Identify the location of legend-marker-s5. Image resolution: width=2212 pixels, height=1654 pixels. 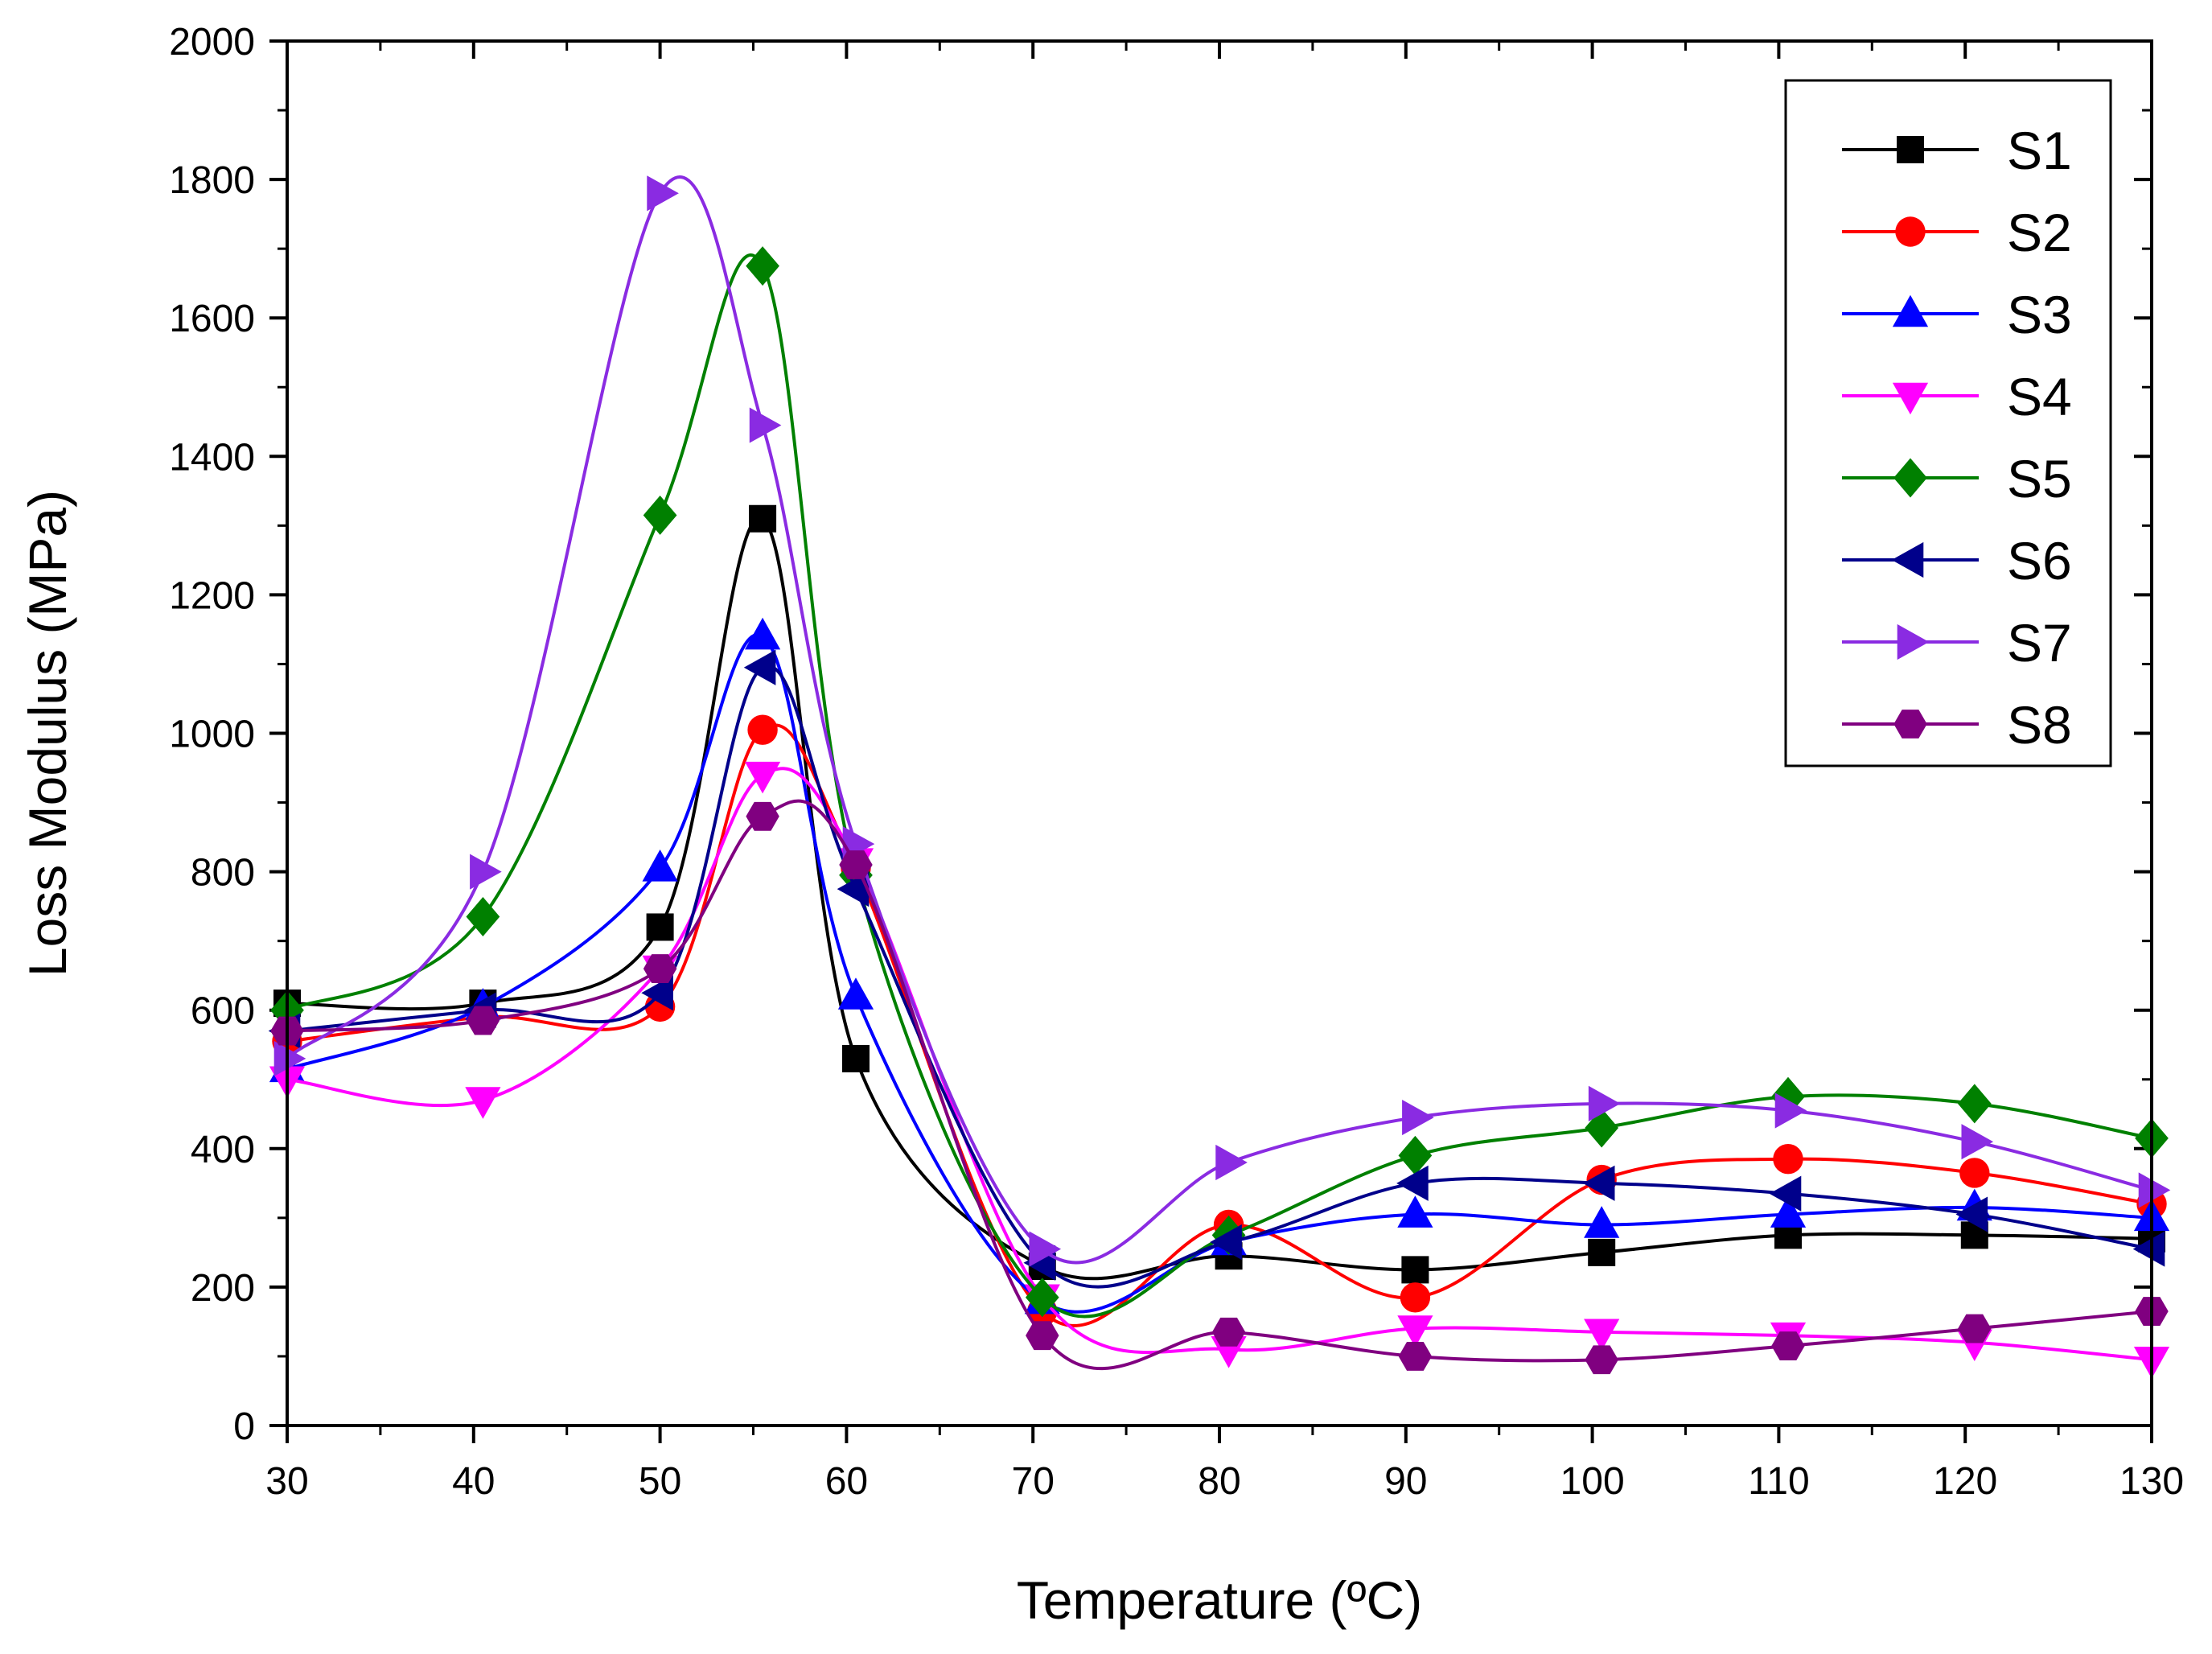
(1910, 478).